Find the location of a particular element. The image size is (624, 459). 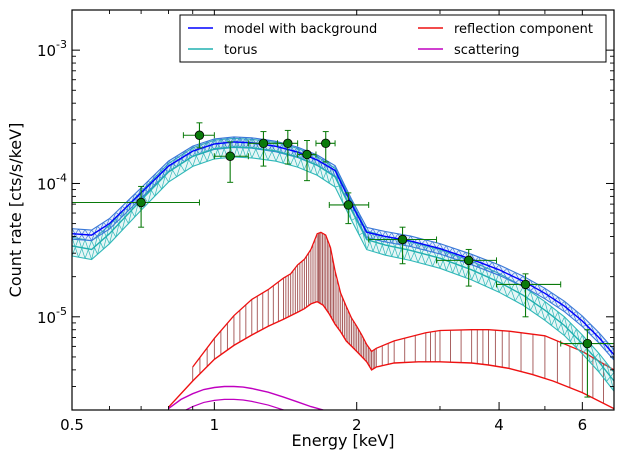

legend-label: torus is located at coordinates (241, 50).